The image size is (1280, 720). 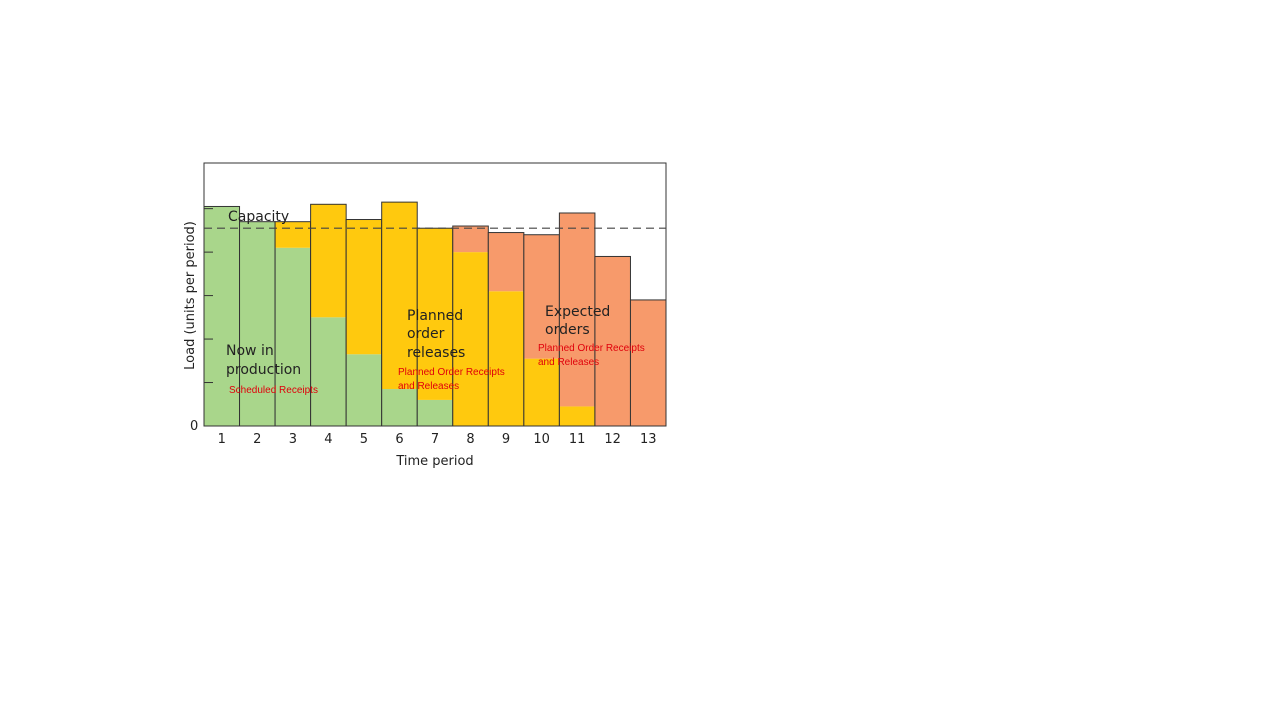 What do you see at coordinates (593, 355) in the screenshot?
I see `note-expected-receipts: Planned Order Receipts and Releases` at bounding box center [593, 355].